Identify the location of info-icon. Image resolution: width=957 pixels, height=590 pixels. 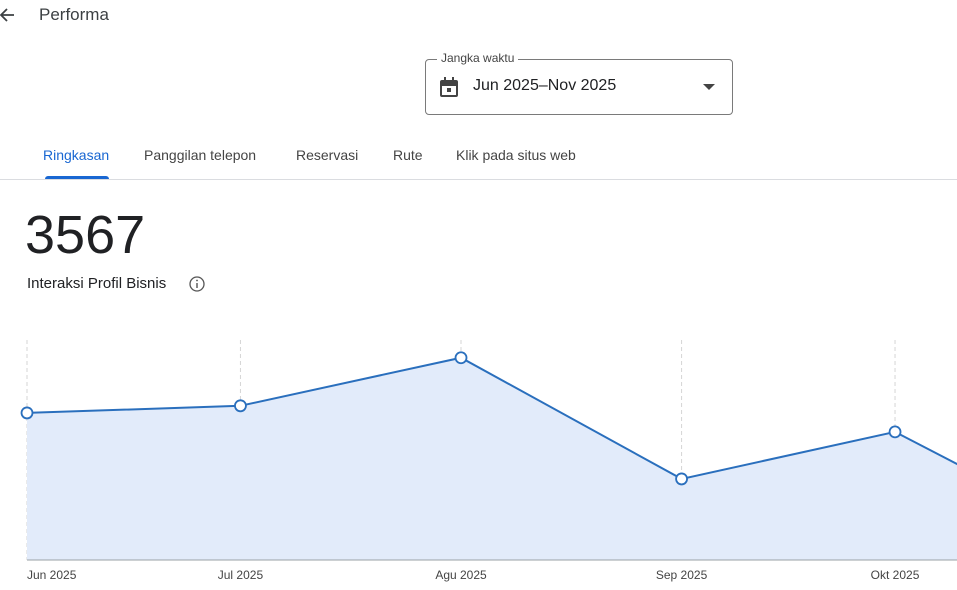
(197, 284).